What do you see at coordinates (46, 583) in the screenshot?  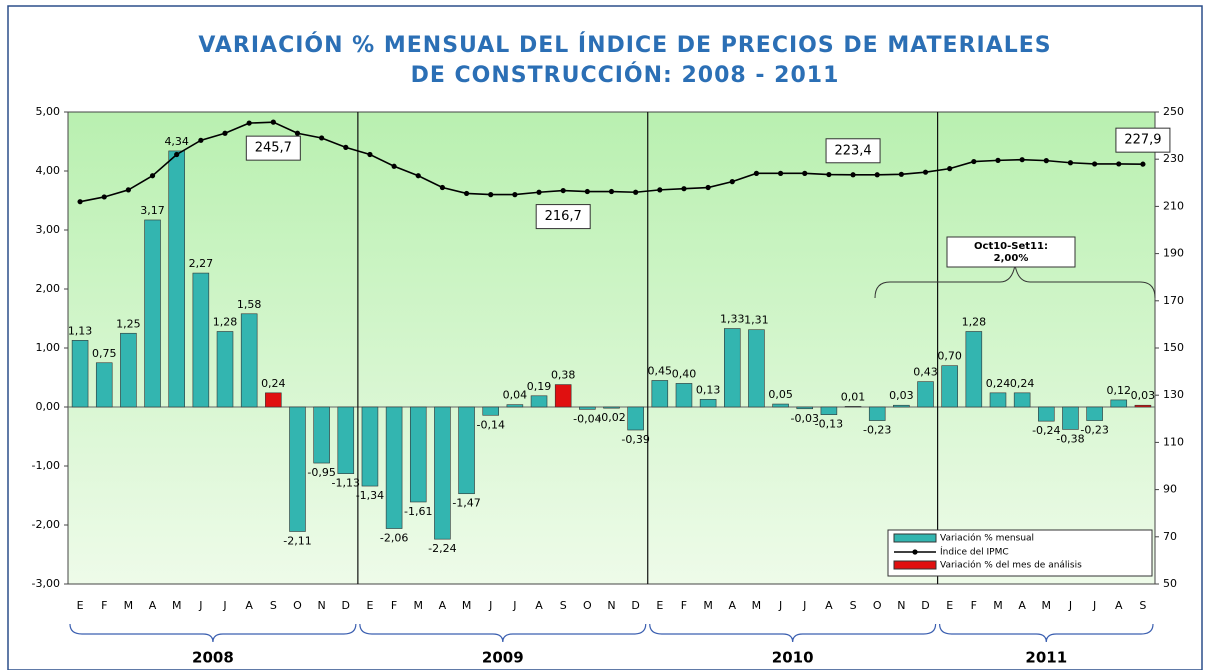 I see `y-tick-label: -3,00` at bounding box center [46, 583].